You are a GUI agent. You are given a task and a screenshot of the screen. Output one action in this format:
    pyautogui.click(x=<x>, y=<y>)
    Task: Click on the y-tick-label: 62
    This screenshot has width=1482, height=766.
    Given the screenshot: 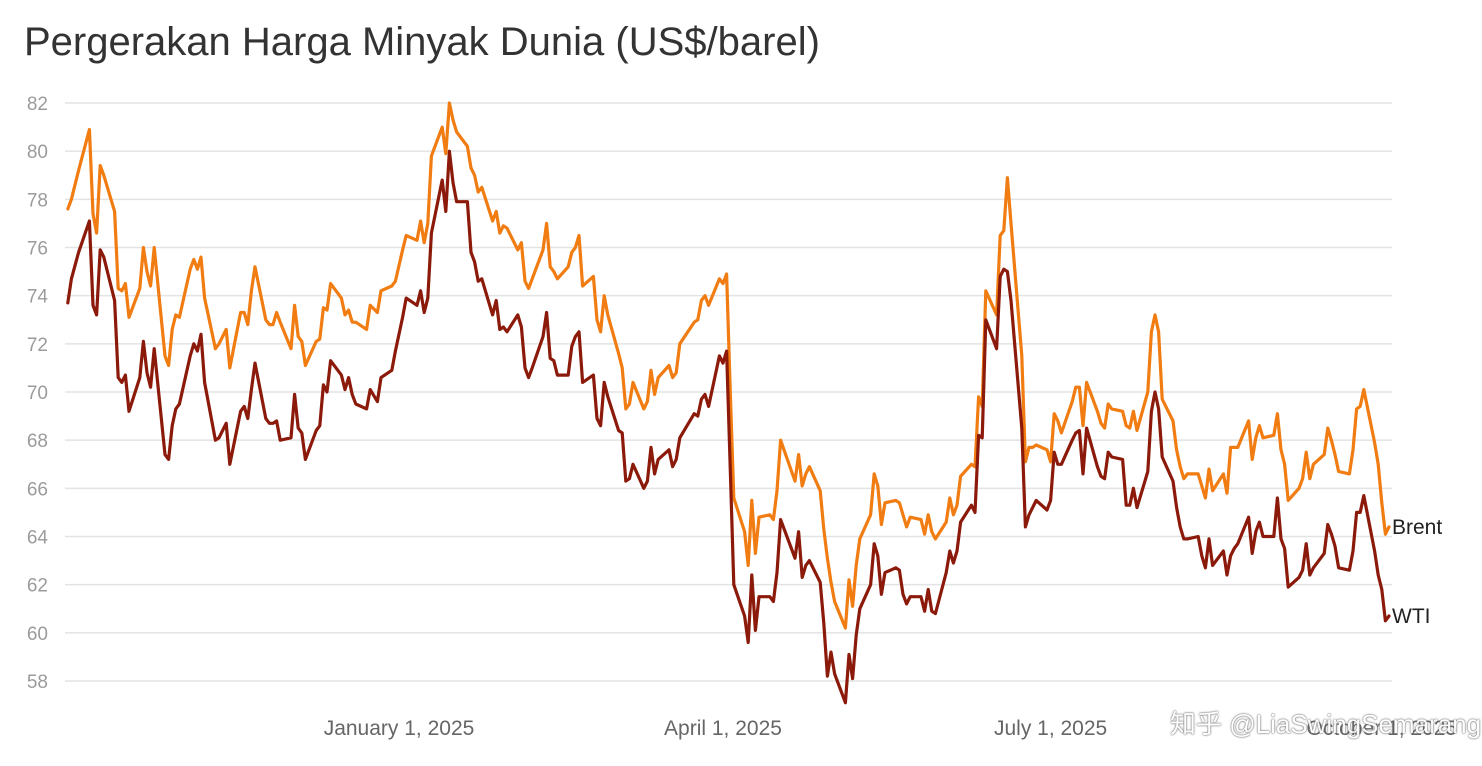 What is the action you would take?
    pyautogui.click(x=37, y=586)
    